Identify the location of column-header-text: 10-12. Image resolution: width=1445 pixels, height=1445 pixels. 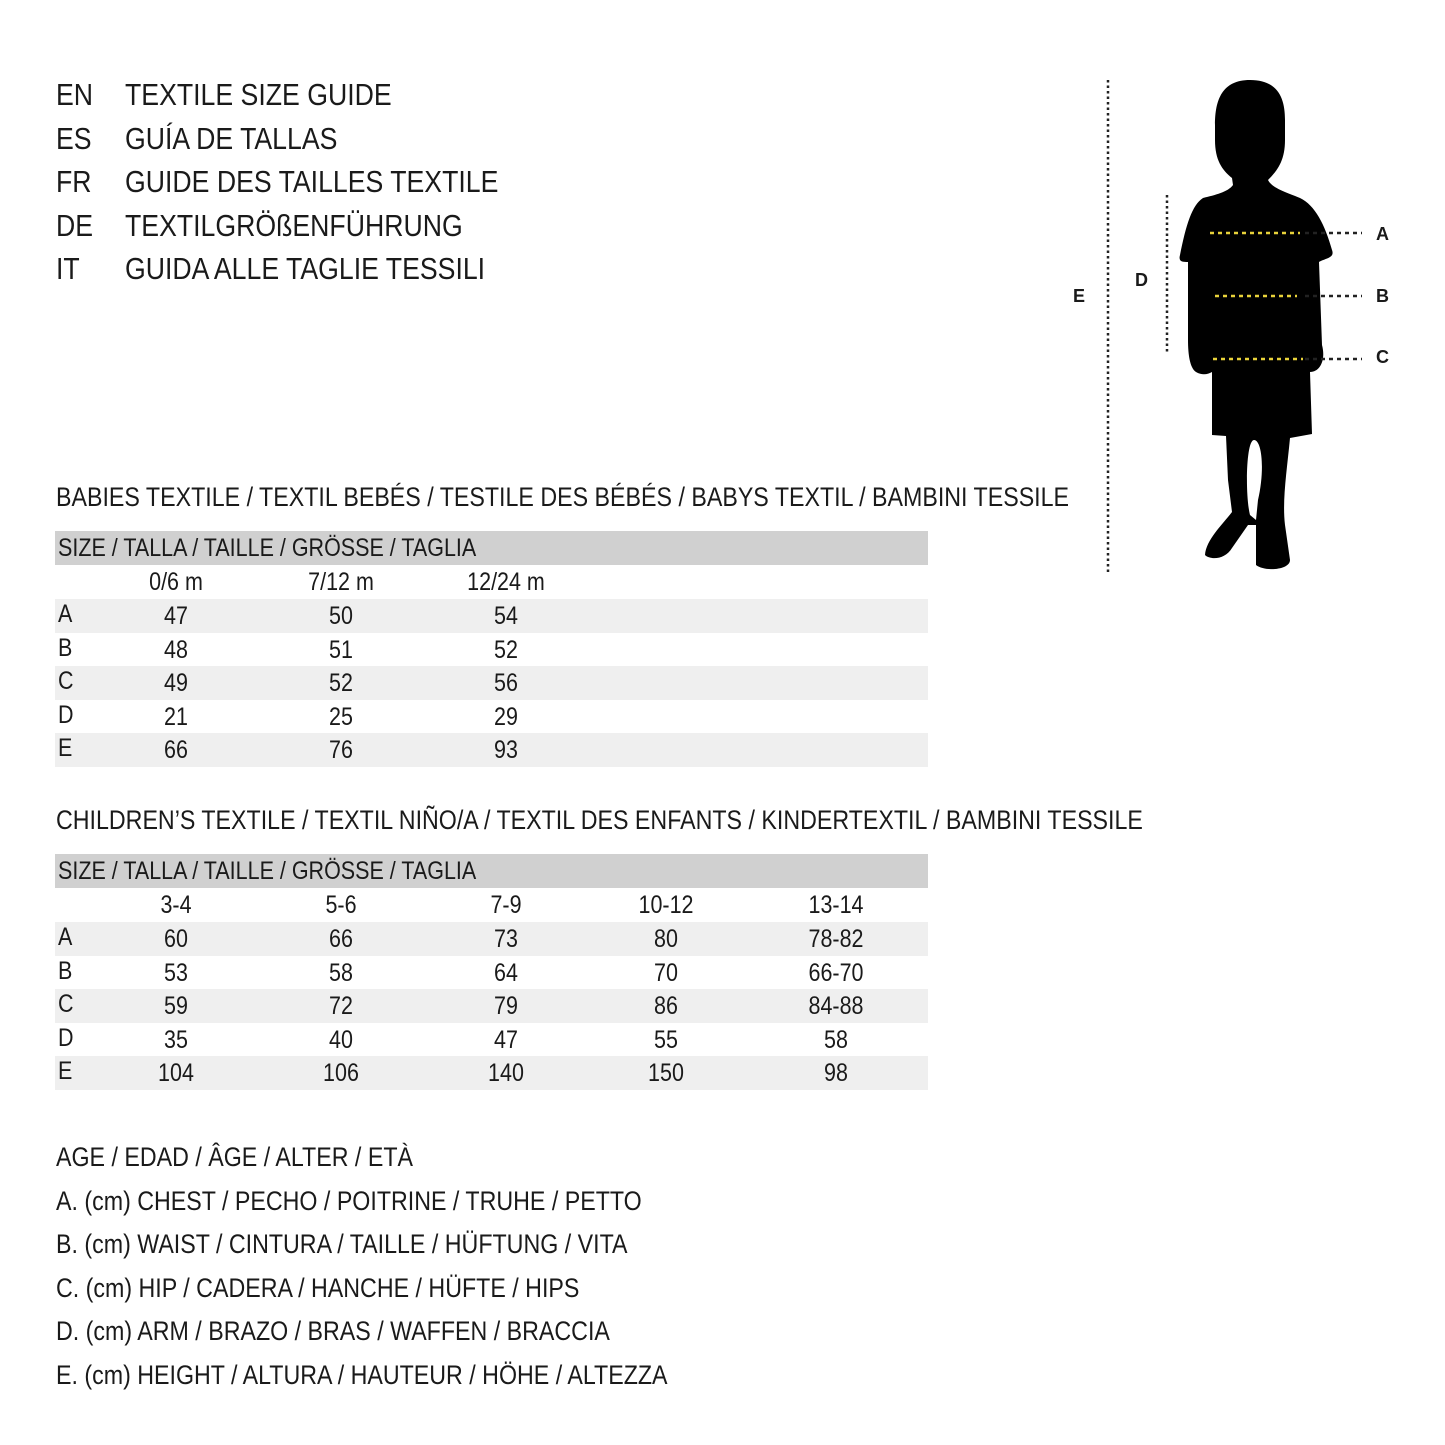
(666, 905).